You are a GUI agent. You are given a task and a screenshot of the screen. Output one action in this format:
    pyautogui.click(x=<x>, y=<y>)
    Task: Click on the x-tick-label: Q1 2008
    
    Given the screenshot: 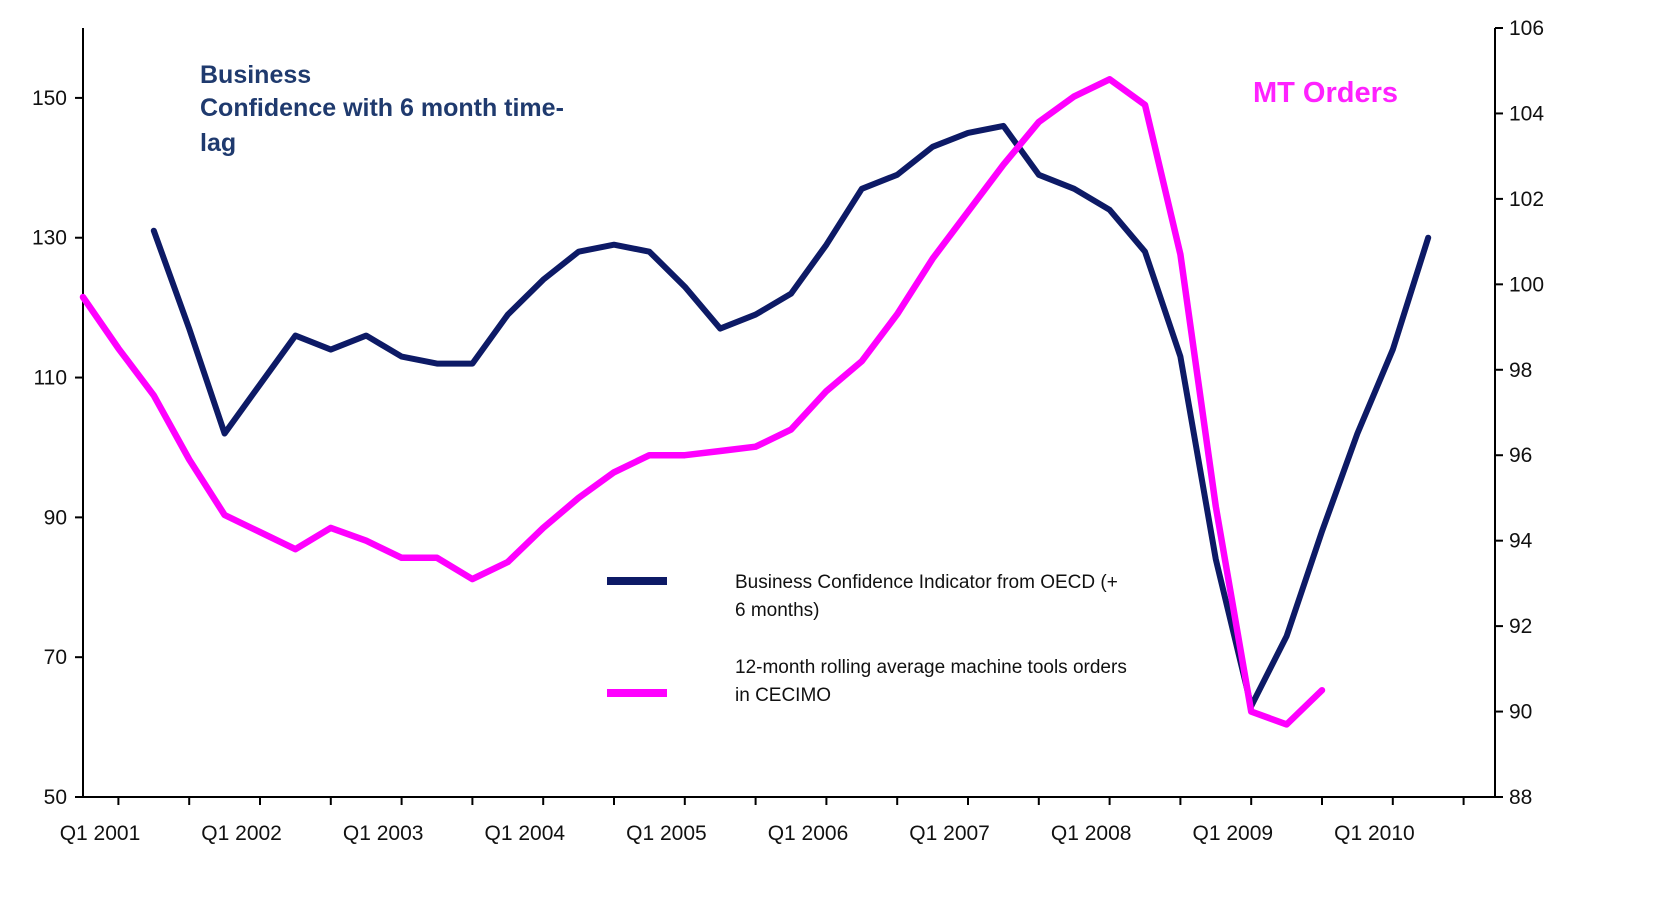 What is the action you would take?
    pyautogui.click(x=1091, y=833)
    